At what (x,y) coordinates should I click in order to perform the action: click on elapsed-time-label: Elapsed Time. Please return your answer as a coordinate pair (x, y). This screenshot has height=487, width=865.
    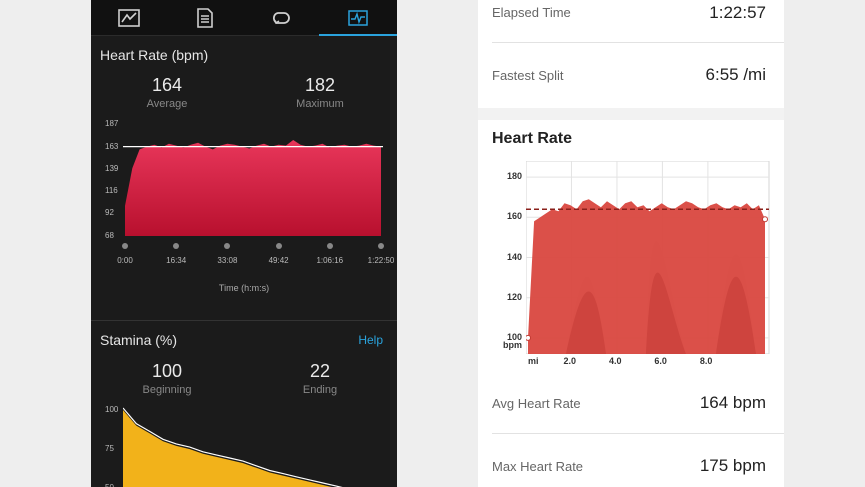
    Looking at the image, I should click on (531, 12).